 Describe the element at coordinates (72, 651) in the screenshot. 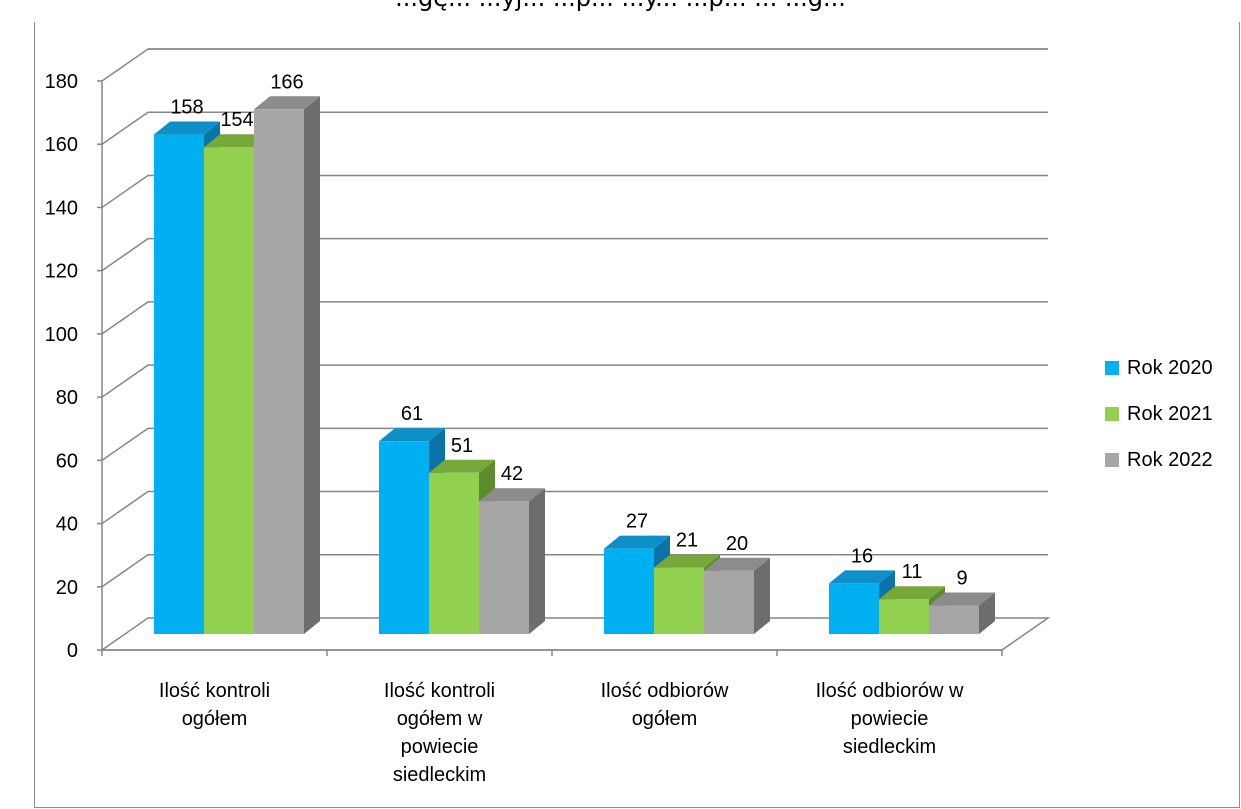

I see `y-tick-label: 0` at that location.